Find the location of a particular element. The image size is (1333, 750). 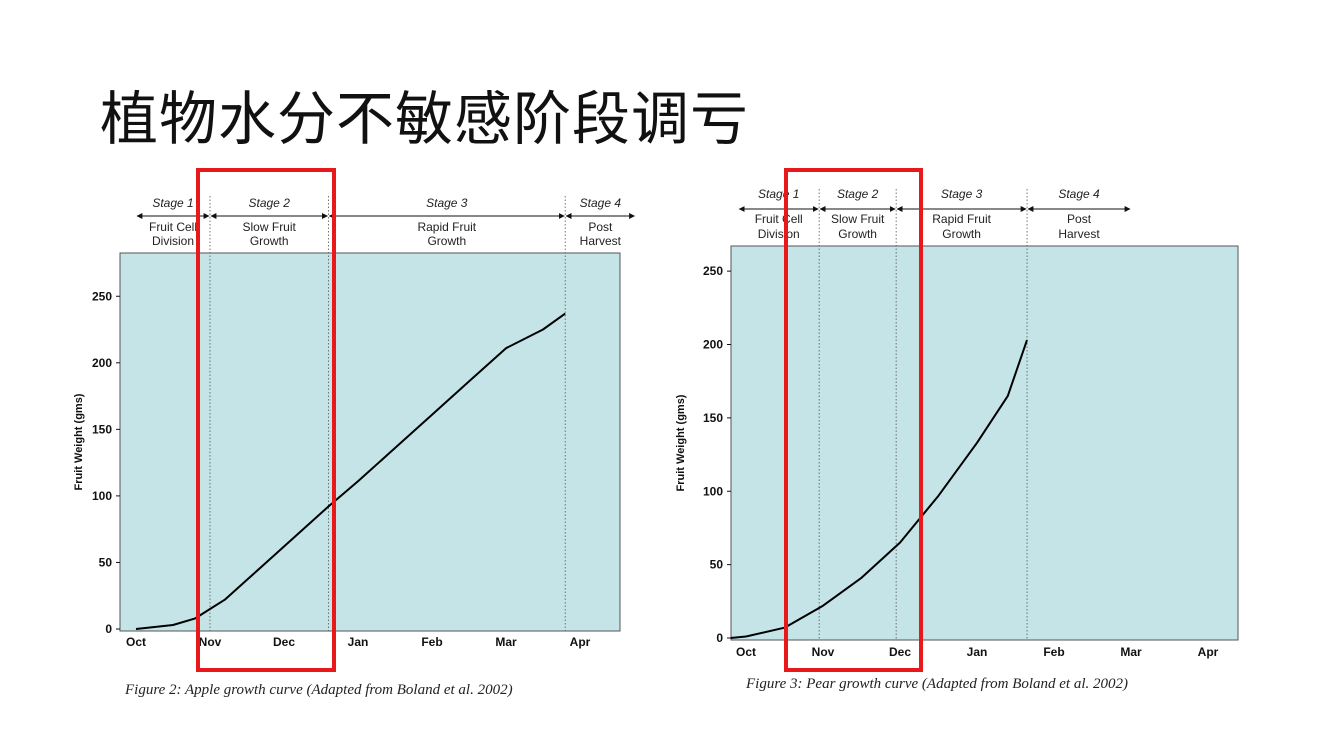

slide-title: 植物水分不敏感阶段调亏 is located at coordinates (425, 119).